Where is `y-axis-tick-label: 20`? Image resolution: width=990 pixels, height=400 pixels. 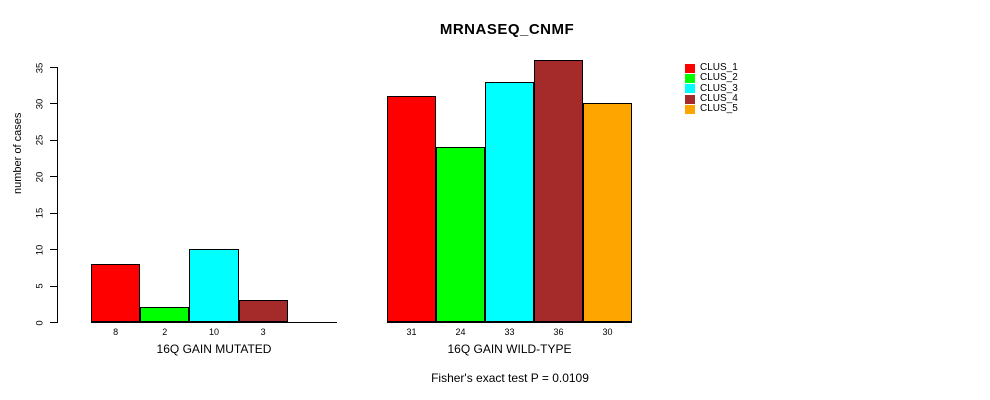 y-axis-tick-label: 20 is located at coordinates (40, 177).